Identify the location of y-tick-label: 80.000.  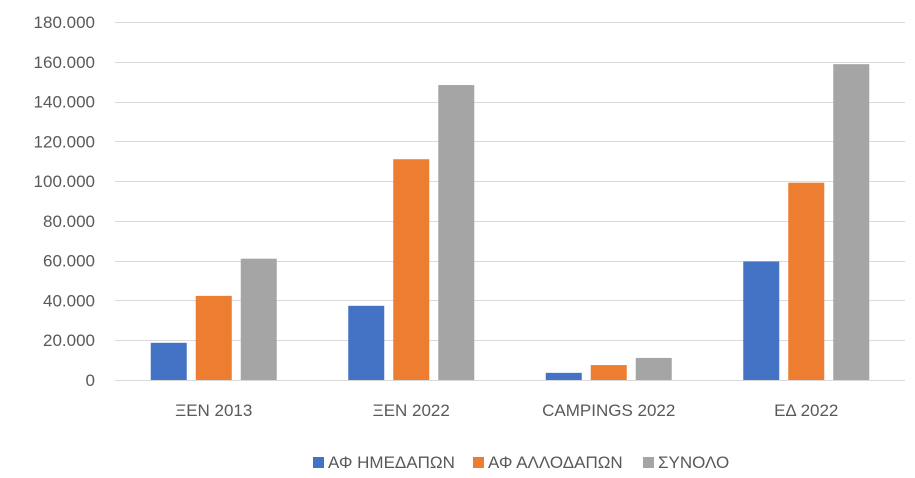
(69, 221).